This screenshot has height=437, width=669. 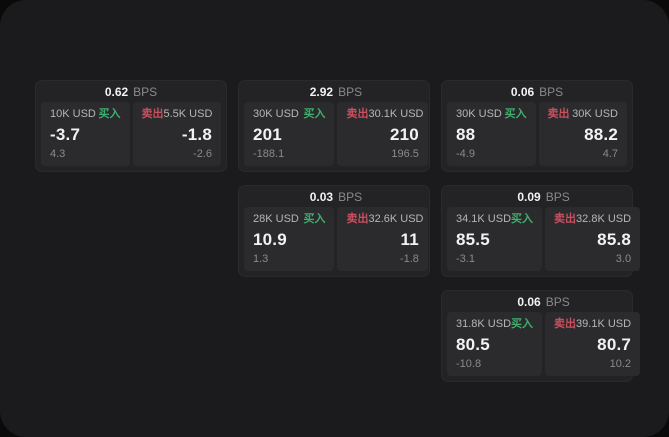 What do you see at coordinates (321, 196) in the screenshot?
I see `spread-value: 0.03` at bounding box center [321, 196].